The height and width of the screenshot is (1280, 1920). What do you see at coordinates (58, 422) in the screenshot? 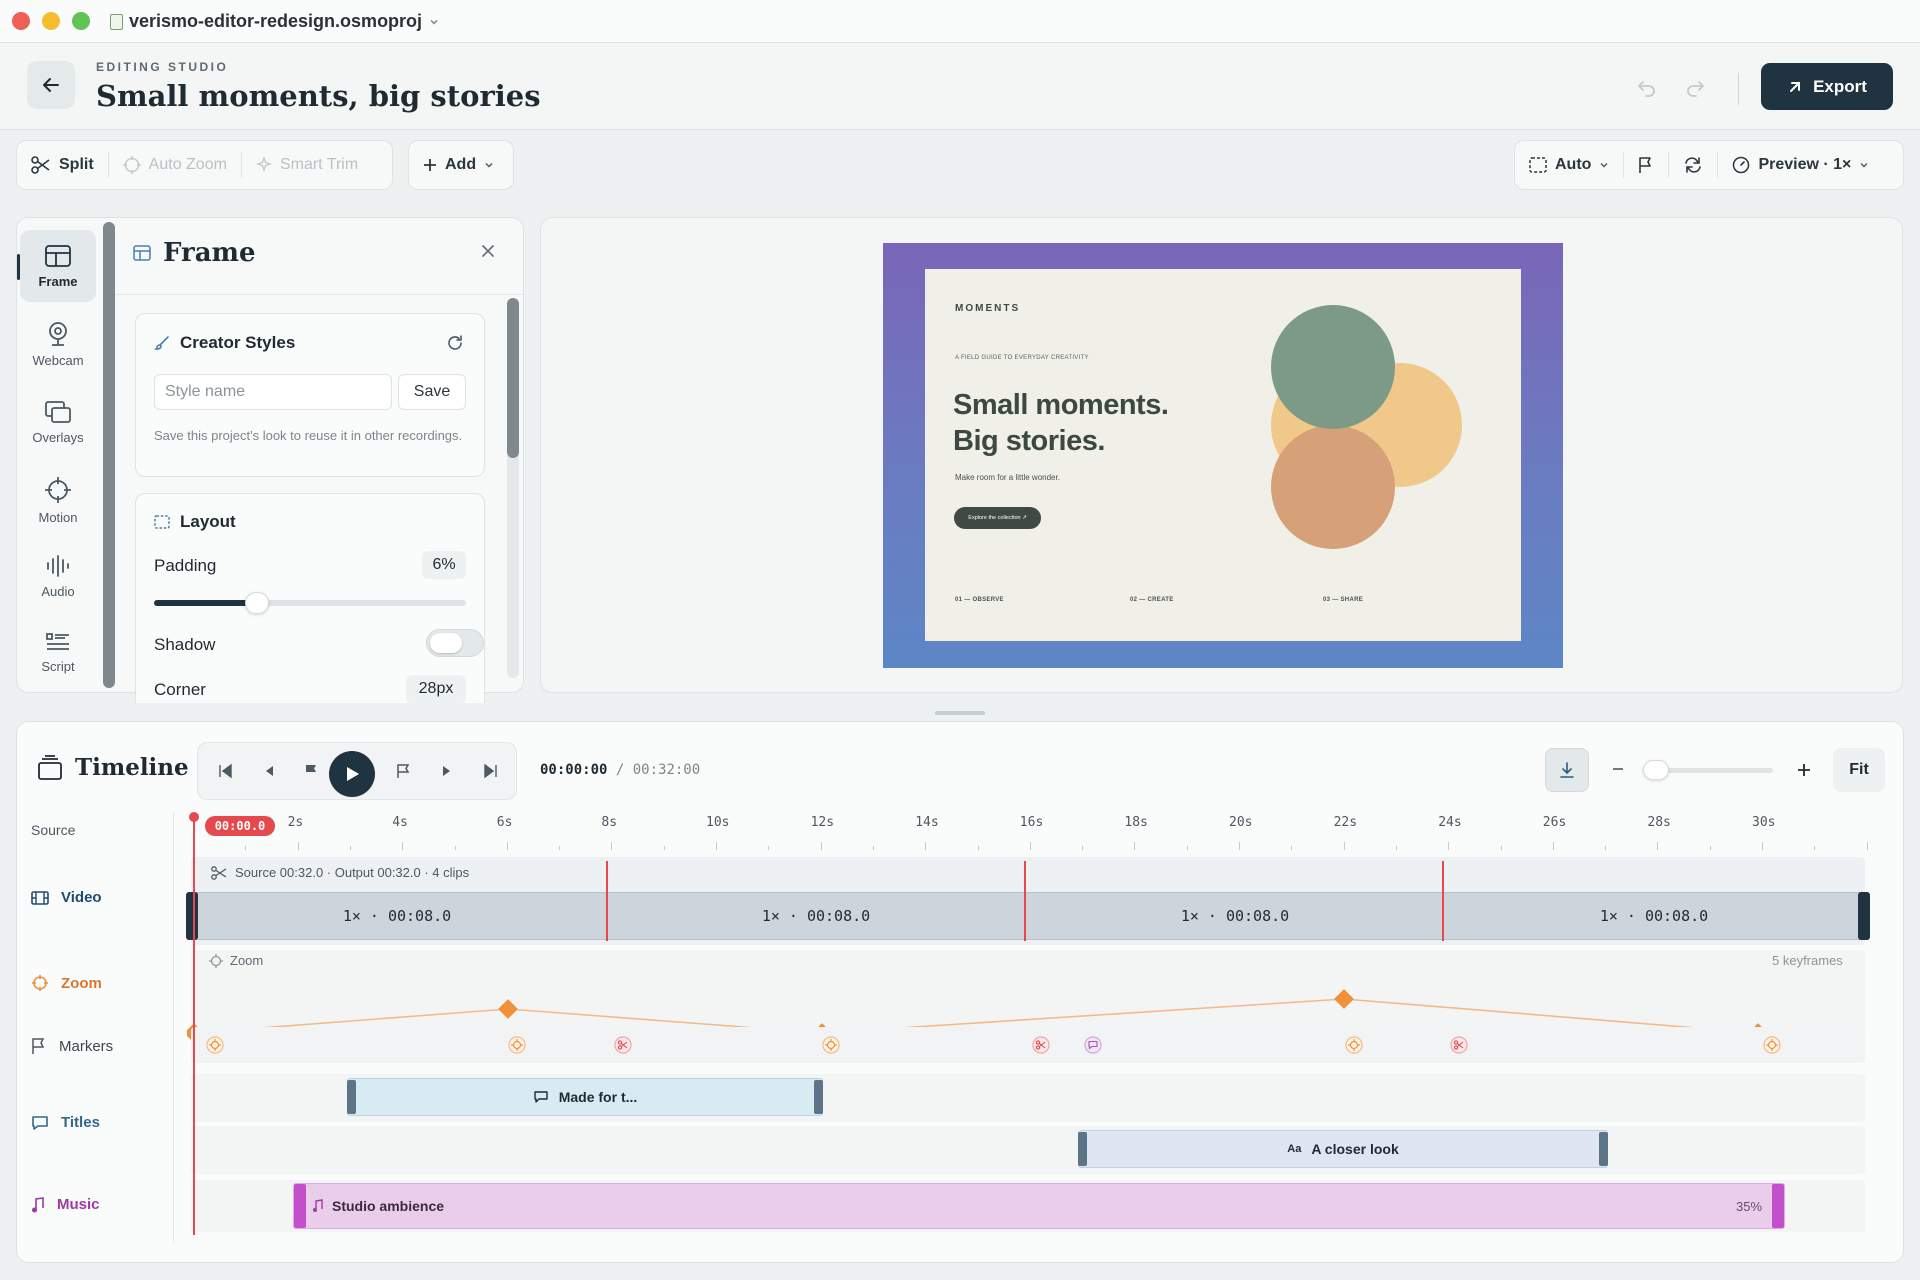
I see `rail-item-overlays: Overlays` at bounding box center [58, 422].